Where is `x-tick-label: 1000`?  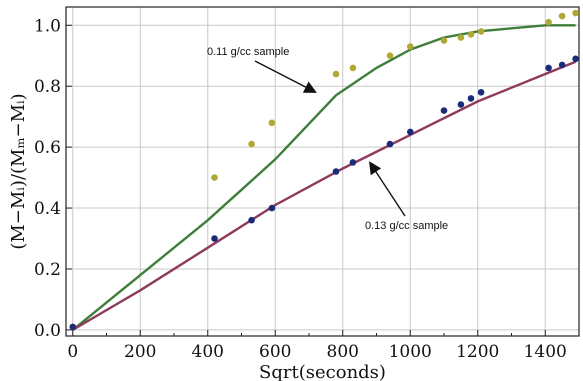 x-tick-label: 1000 is located at coordinates (410, 352).